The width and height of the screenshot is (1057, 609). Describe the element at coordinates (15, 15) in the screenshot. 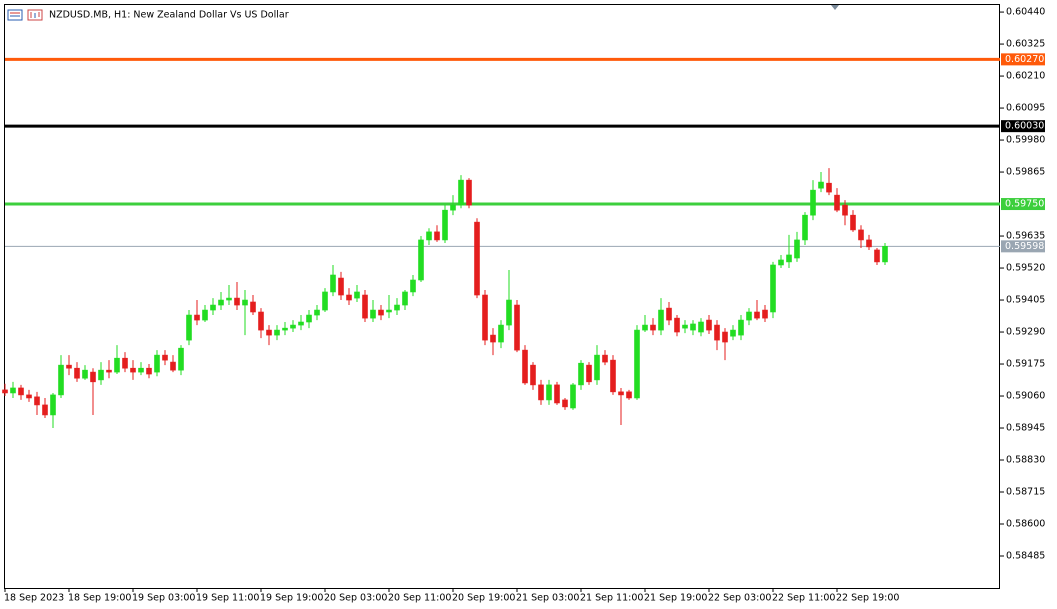

I see `icon` at that location.